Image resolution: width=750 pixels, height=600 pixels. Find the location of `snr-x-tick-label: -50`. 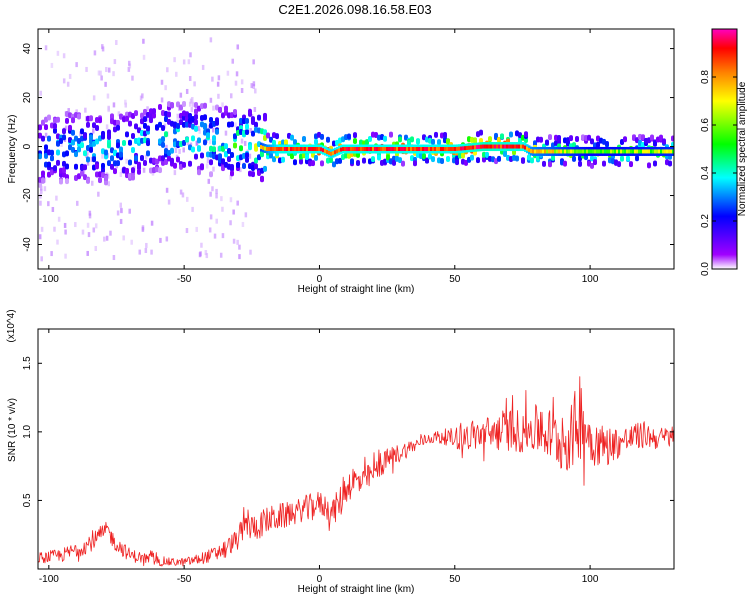

snr-x-tick-label: -50 is located at coordinates (184, 579).